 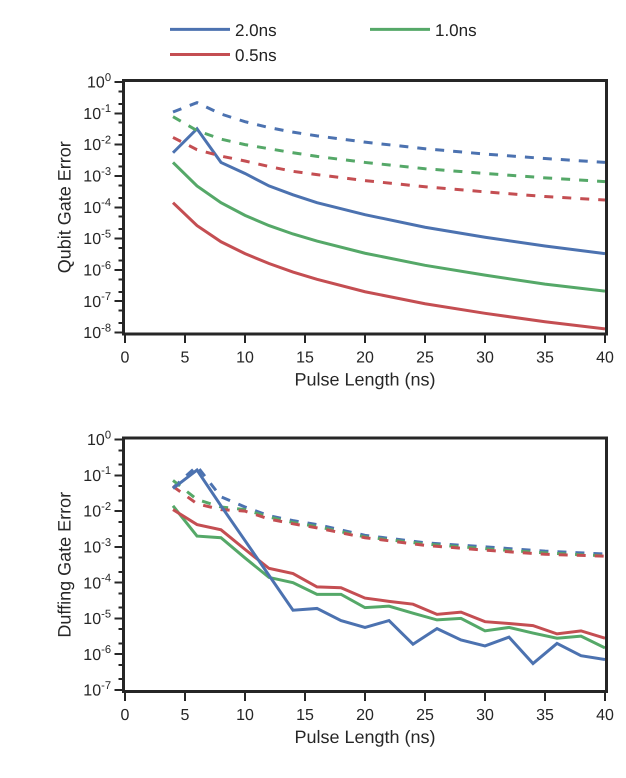 I want to click on y-axis-title: Qubit Gate Error, so click(x=64, y=207).